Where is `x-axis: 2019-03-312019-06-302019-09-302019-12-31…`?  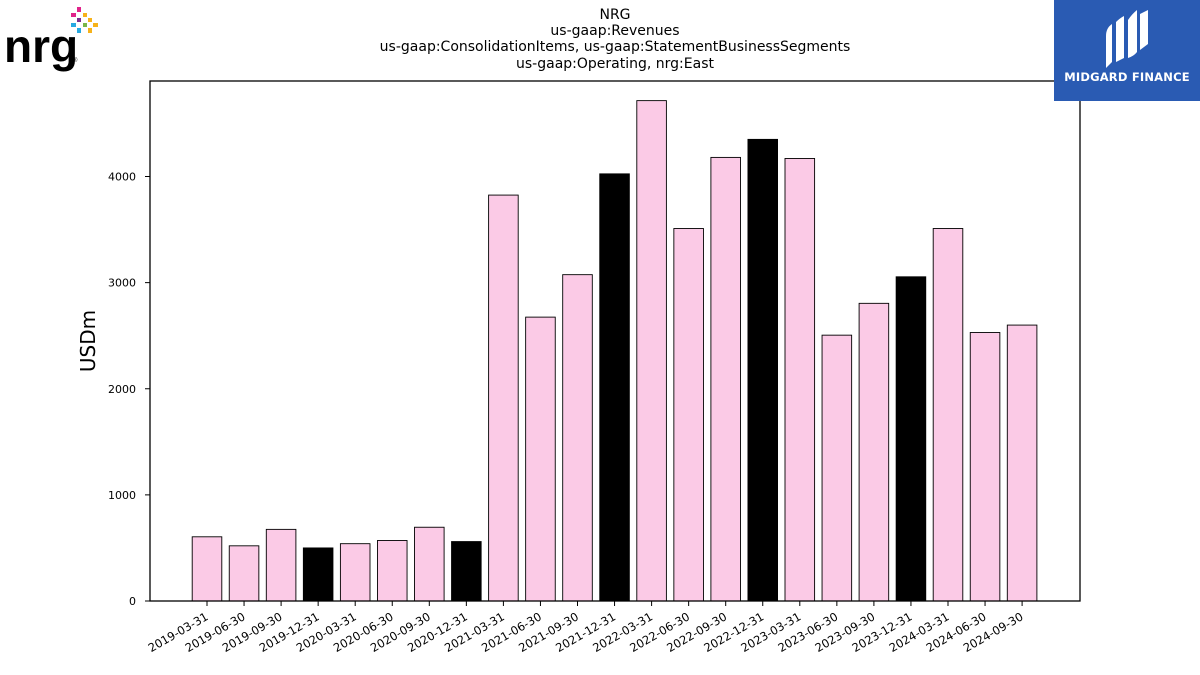
x-axis: 2019-03-312019-06-302019-09-302019-12-31… is located at coordinates (586, 628).